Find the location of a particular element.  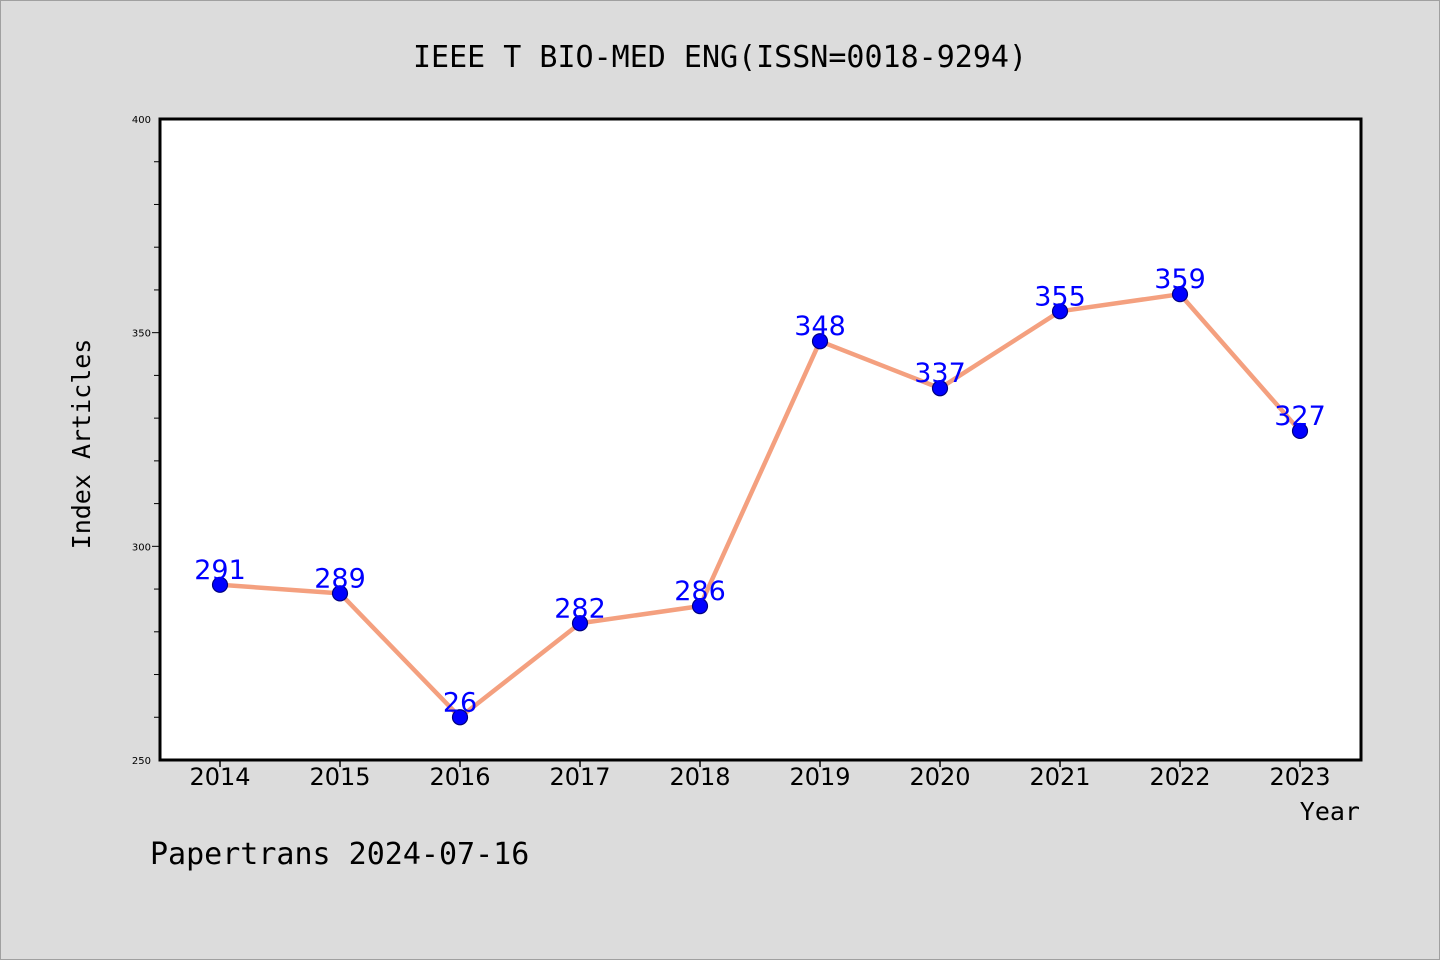

data-label-2021: 355 is located at coordinates (1060, 296).